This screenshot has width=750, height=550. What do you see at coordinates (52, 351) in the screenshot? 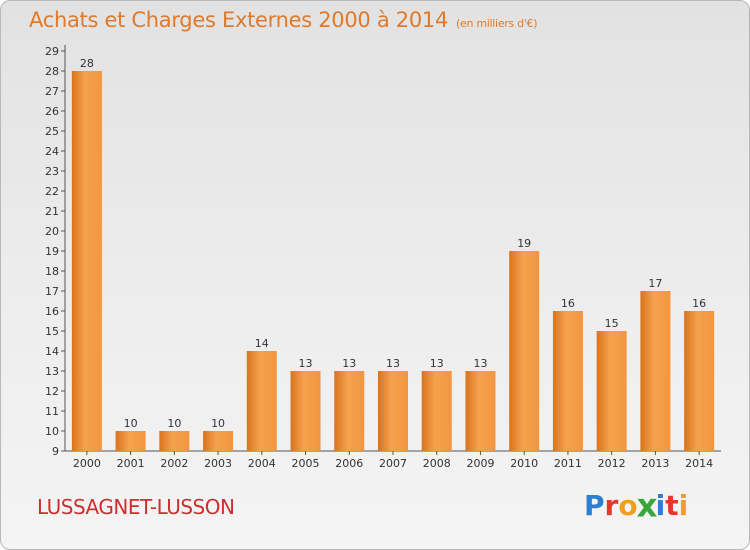
I see `y-tick-label: 14` at bounding box center [52, 351].